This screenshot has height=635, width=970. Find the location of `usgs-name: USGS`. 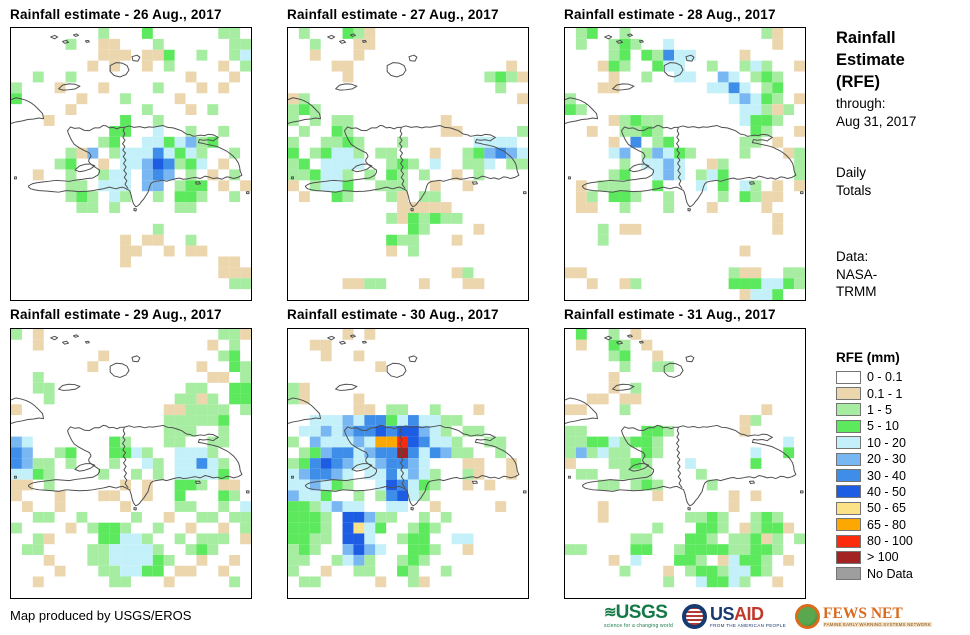

usgs-name: USGS is located at coordinates (641, 612).